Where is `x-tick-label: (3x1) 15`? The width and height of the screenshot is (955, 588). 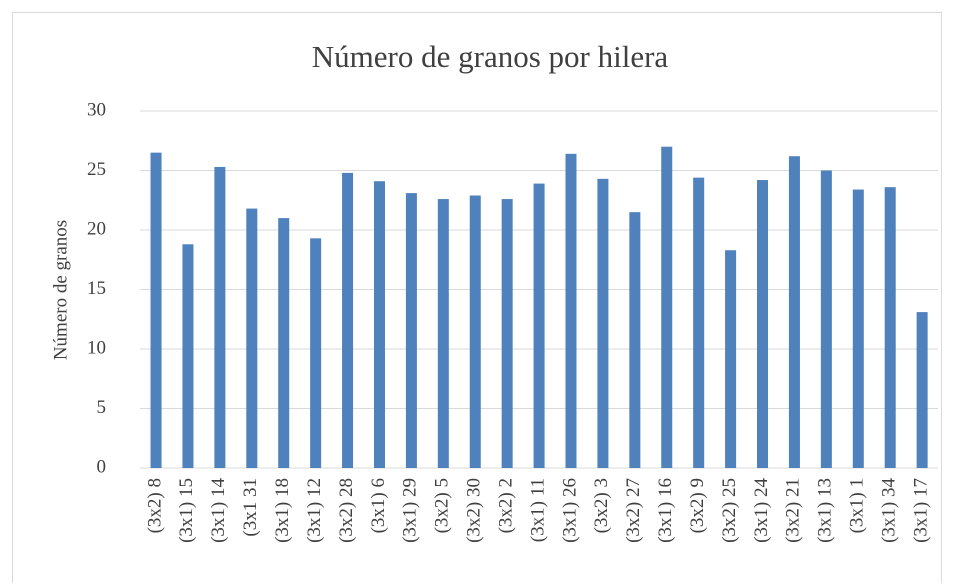
x-tick-label: (3x1) 15 is located at coordinates (186, 510).